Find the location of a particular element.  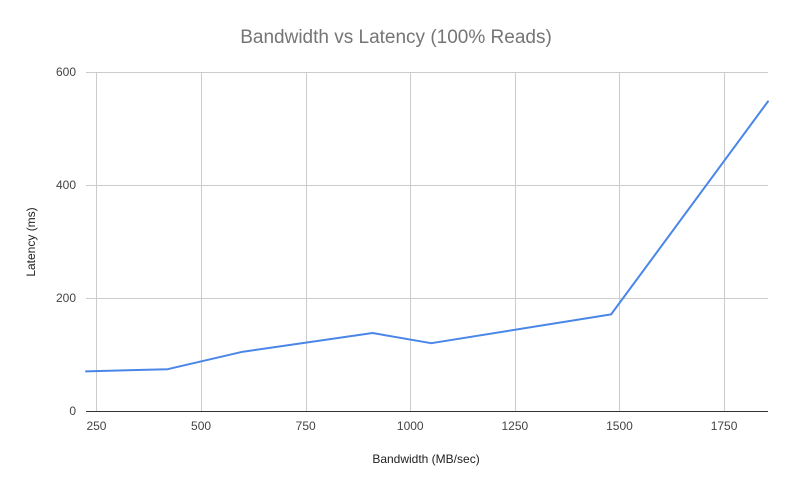

x-tick-label-5: 1500 is located at coordinates (619, 426).